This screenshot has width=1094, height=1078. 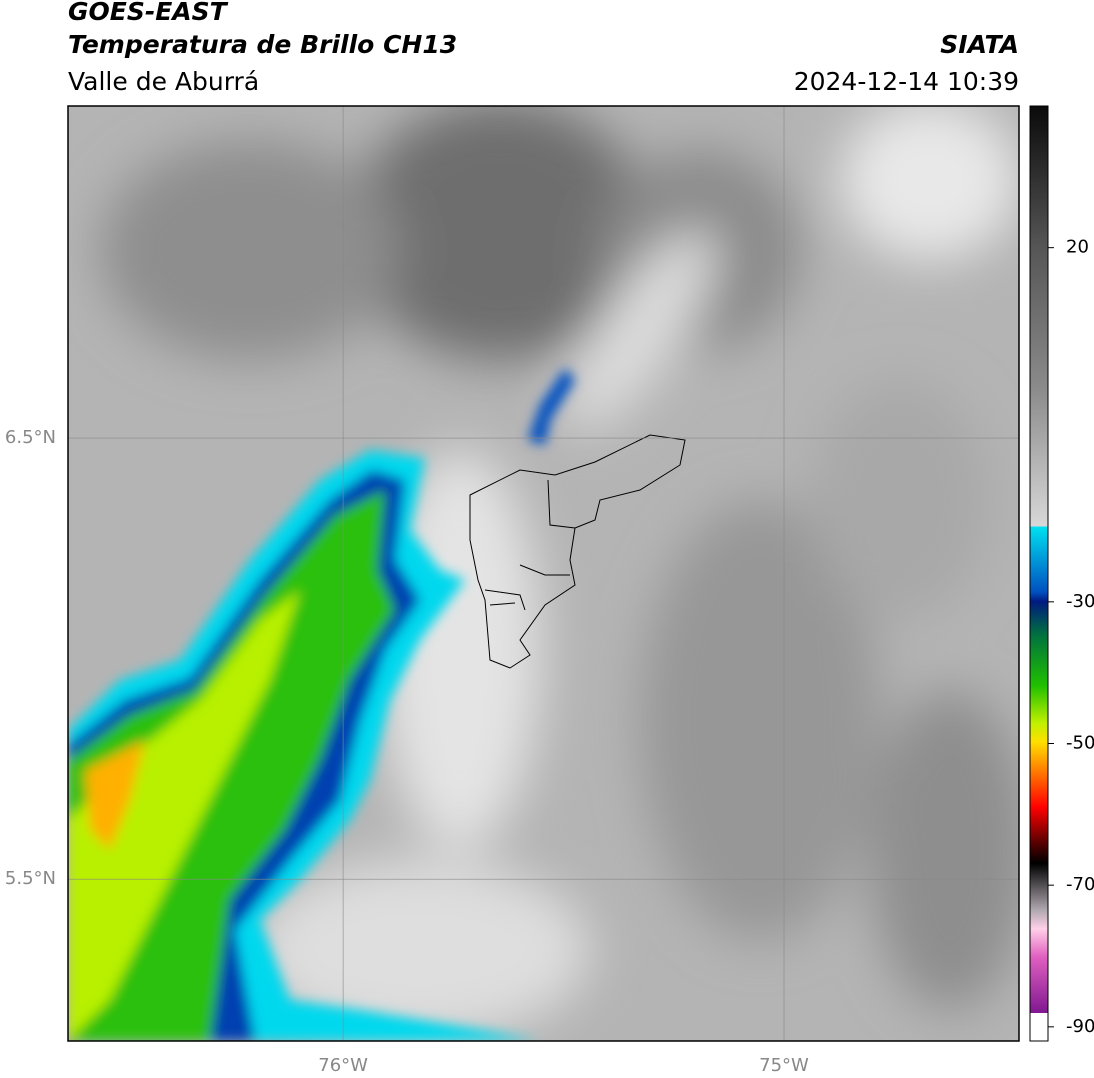 What do you see at coordinates (30, 437) in the screenshot?
I see `y-tick-label: 6.5°N` at bounding box center [30, 437].